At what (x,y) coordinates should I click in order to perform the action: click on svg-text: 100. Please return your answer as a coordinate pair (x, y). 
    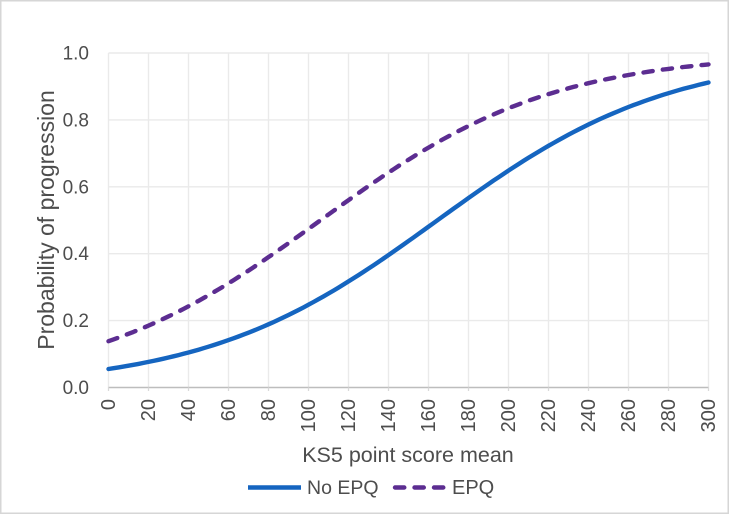
    Looking at the image, I should click on (309, 415).